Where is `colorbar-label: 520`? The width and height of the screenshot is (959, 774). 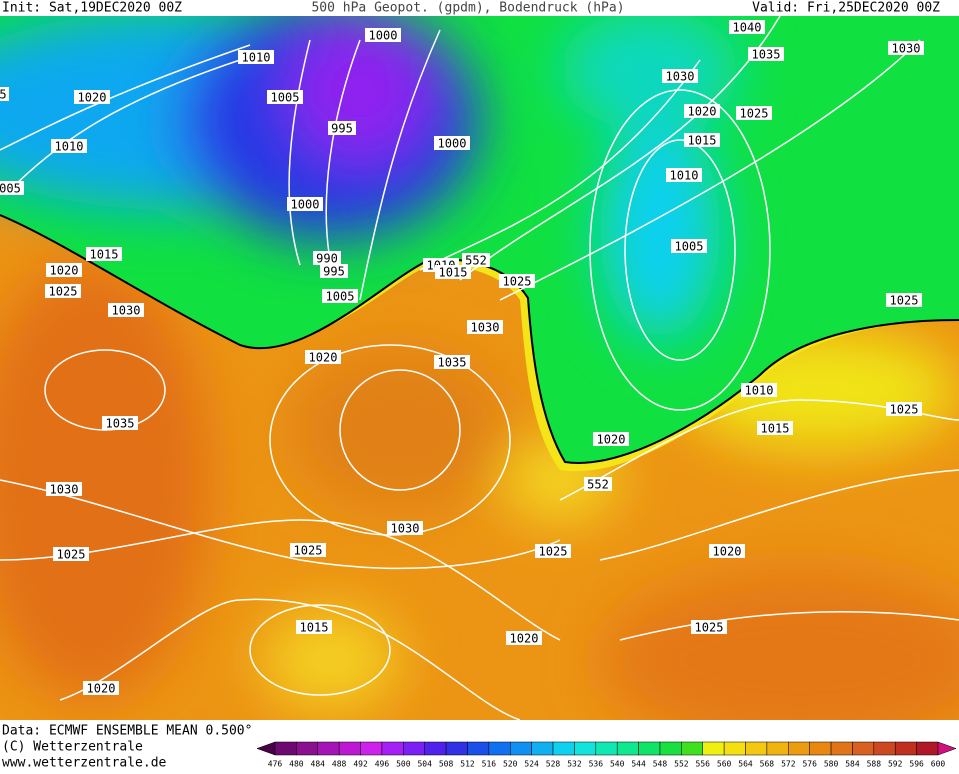 colorbar-label: 520 is located at coordinates (510, 764).